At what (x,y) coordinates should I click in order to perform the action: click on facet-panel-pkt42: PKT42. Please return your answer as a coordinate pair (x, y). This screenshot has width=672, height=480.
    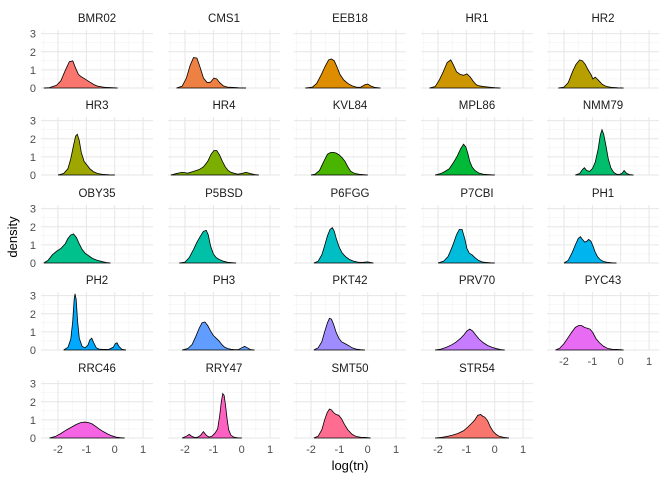
    Looking at the image, I should click on (350, 313).